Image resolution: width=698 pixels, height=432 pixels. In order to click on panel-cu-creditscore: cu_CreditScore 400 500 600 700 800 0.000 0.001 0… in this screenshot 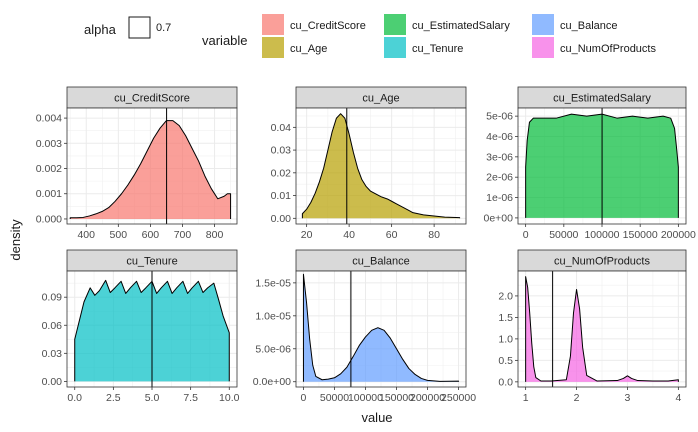, I will do `click(137, 163)`.